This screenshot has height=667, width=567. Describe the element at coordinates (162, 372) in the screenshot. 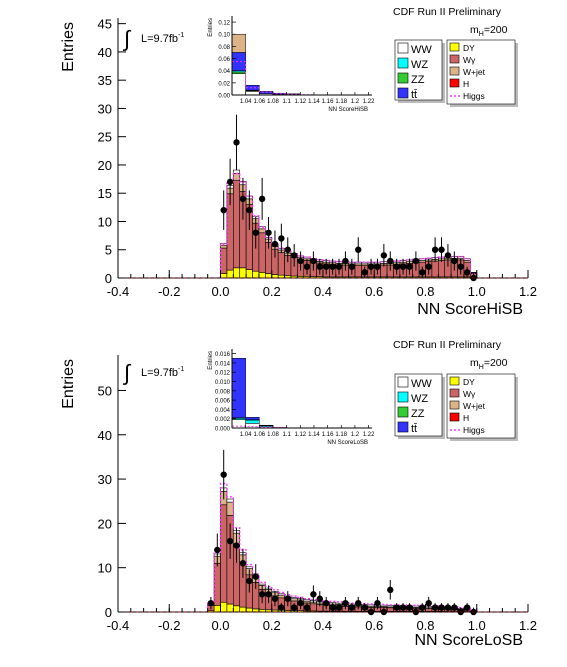

I see `luminosity-label: L=9.7fb-1` at that location.